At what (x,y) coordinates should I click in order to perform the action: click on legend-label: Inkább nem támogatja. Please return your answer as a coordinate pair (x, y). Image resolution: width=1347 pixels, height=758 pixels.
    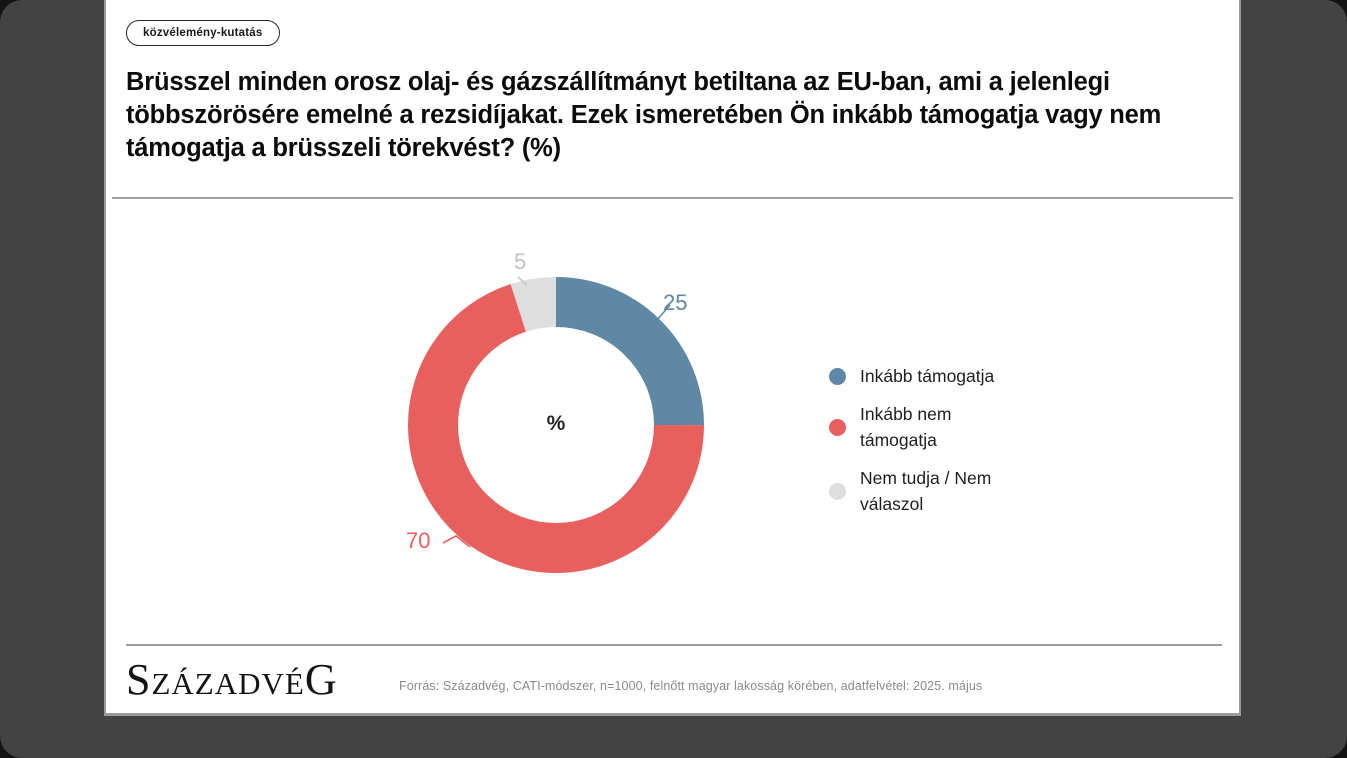
    Looking at the image, I should click on (906, 427).